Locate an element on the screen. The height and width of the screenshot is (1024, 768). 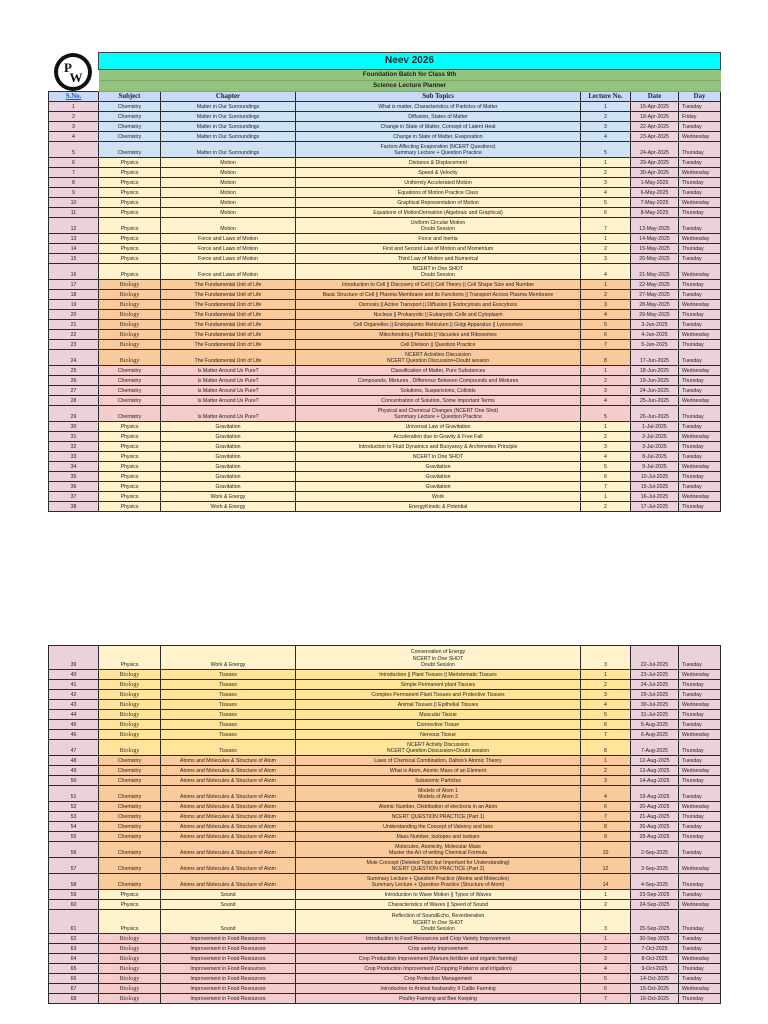
cell-sno: 2 is located at coordinates (73, 116).